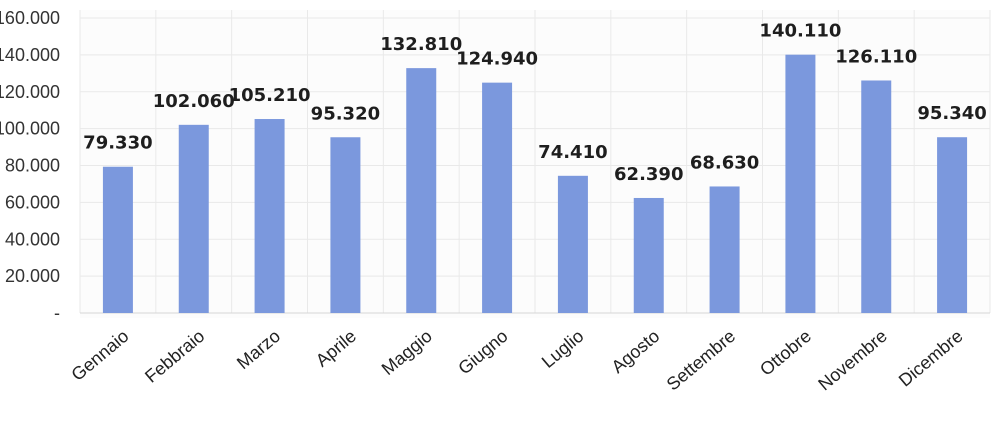 The height and width of the screenshot is (423, 993). What do you see at coordinates (701, 360) in the screenshot?
I see `x-tick-label: Settembre` at bounding box center [701, 360].